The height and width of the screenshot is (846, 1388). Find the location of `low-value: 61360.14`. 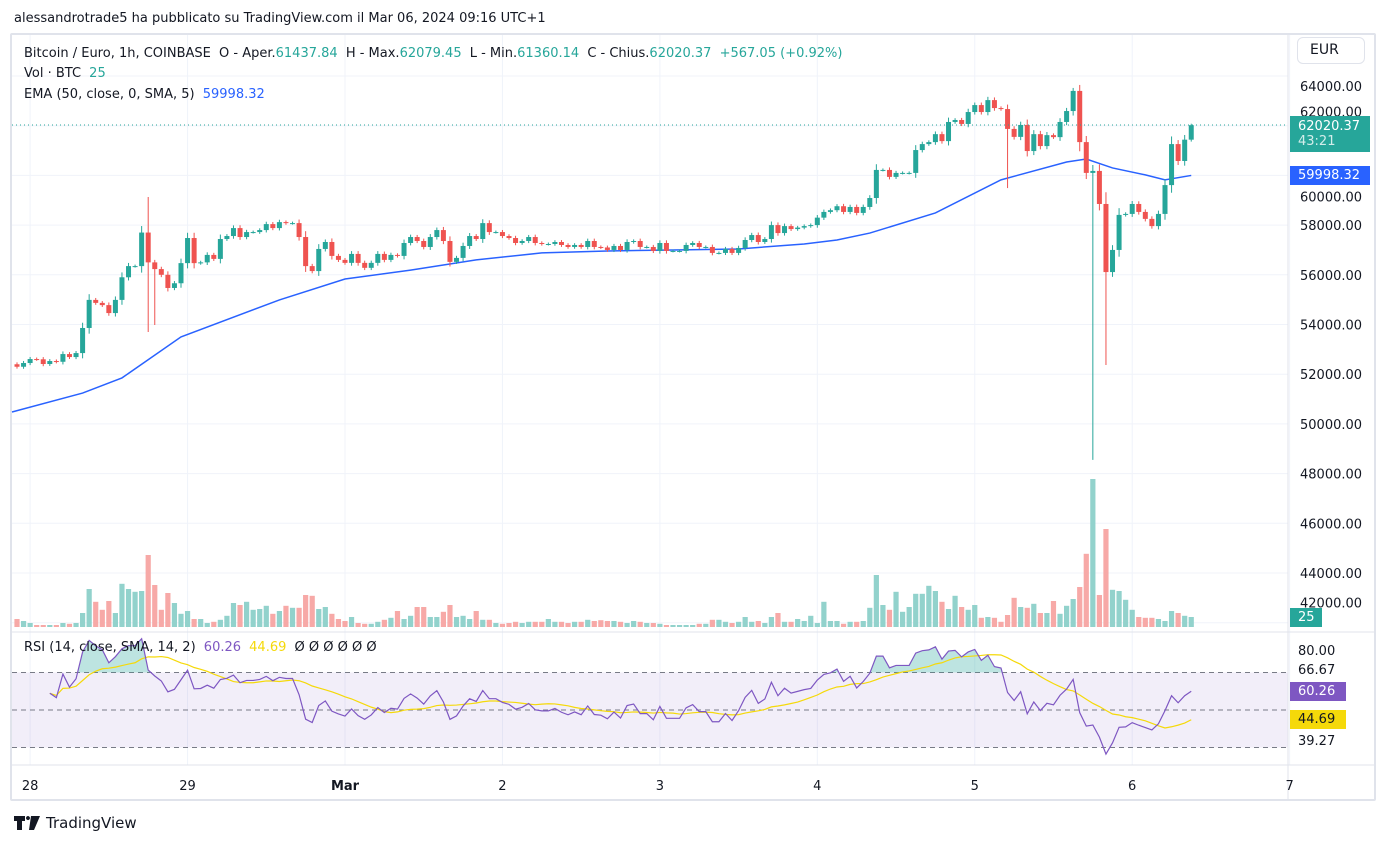

low-value: 61360.14 is located at coordinates (548, 53).